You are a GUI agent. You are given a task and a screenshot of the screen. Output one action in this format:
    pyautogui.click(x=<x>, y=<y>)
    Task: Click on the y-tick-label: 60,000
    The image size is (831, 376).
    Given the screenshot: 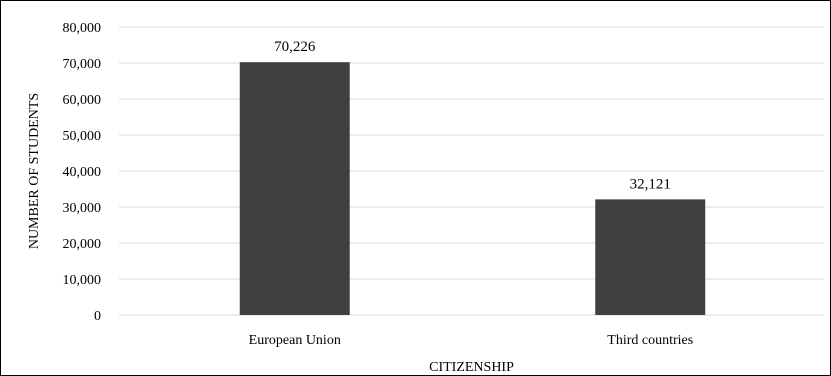 What is the action you would take?
    pyautogui.click(x=82, y=100)
    